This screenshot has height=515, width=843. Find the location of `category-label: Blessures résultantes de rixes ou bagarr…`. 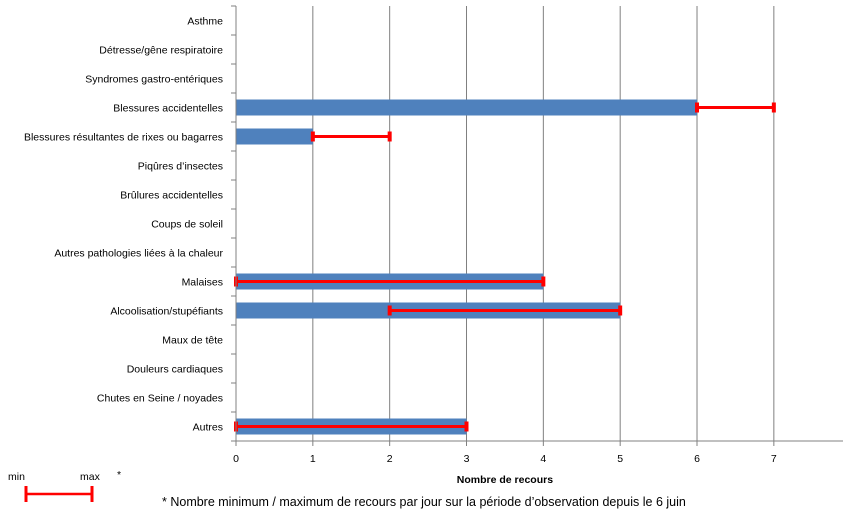

category-label: Blessures résultantes de rixes ou bagarr… is located at coordinates (123, 138).